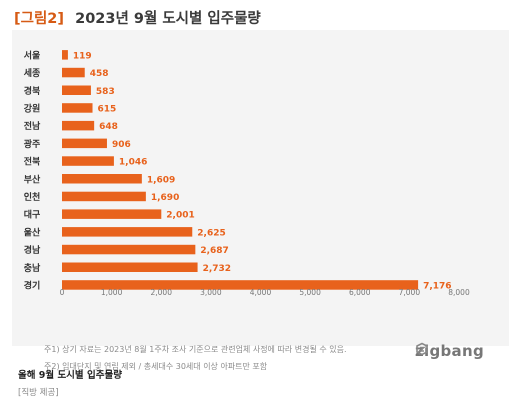 Image resolution: width=515 pixels, height=403 pixels. What do you see at coordinates (70, 375) in the screenshot?
I see `image-caption: 올해 9월 도시별 입주물량` at bounding box center [70, 375].